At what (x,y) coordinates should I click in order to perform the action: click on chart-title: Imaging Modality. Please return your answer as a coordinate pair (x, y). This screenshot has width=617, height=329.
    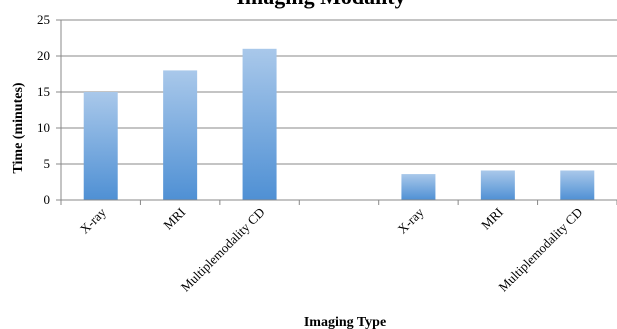
    Looking at the image, I should click on (320, 4).